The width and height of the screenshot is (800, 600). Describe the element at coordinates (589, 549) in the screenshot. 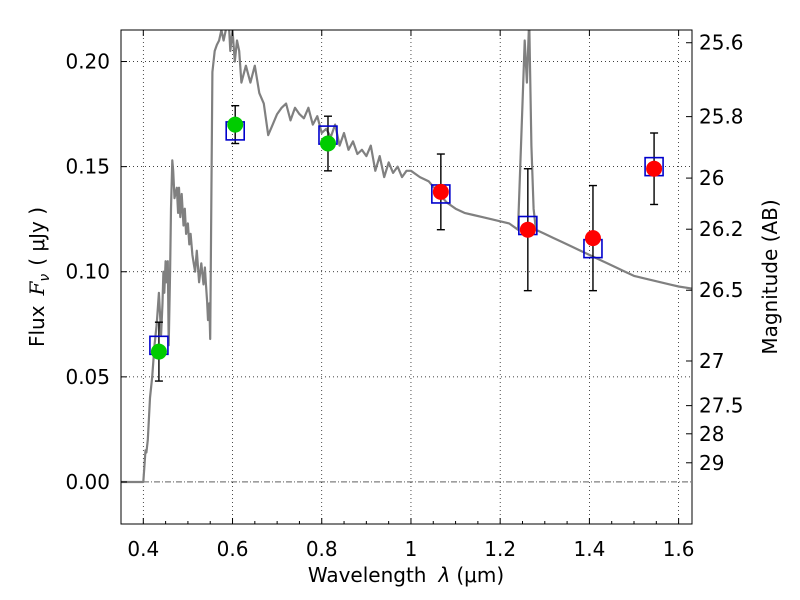

I see `x-tick-label: 1.4` at that location.